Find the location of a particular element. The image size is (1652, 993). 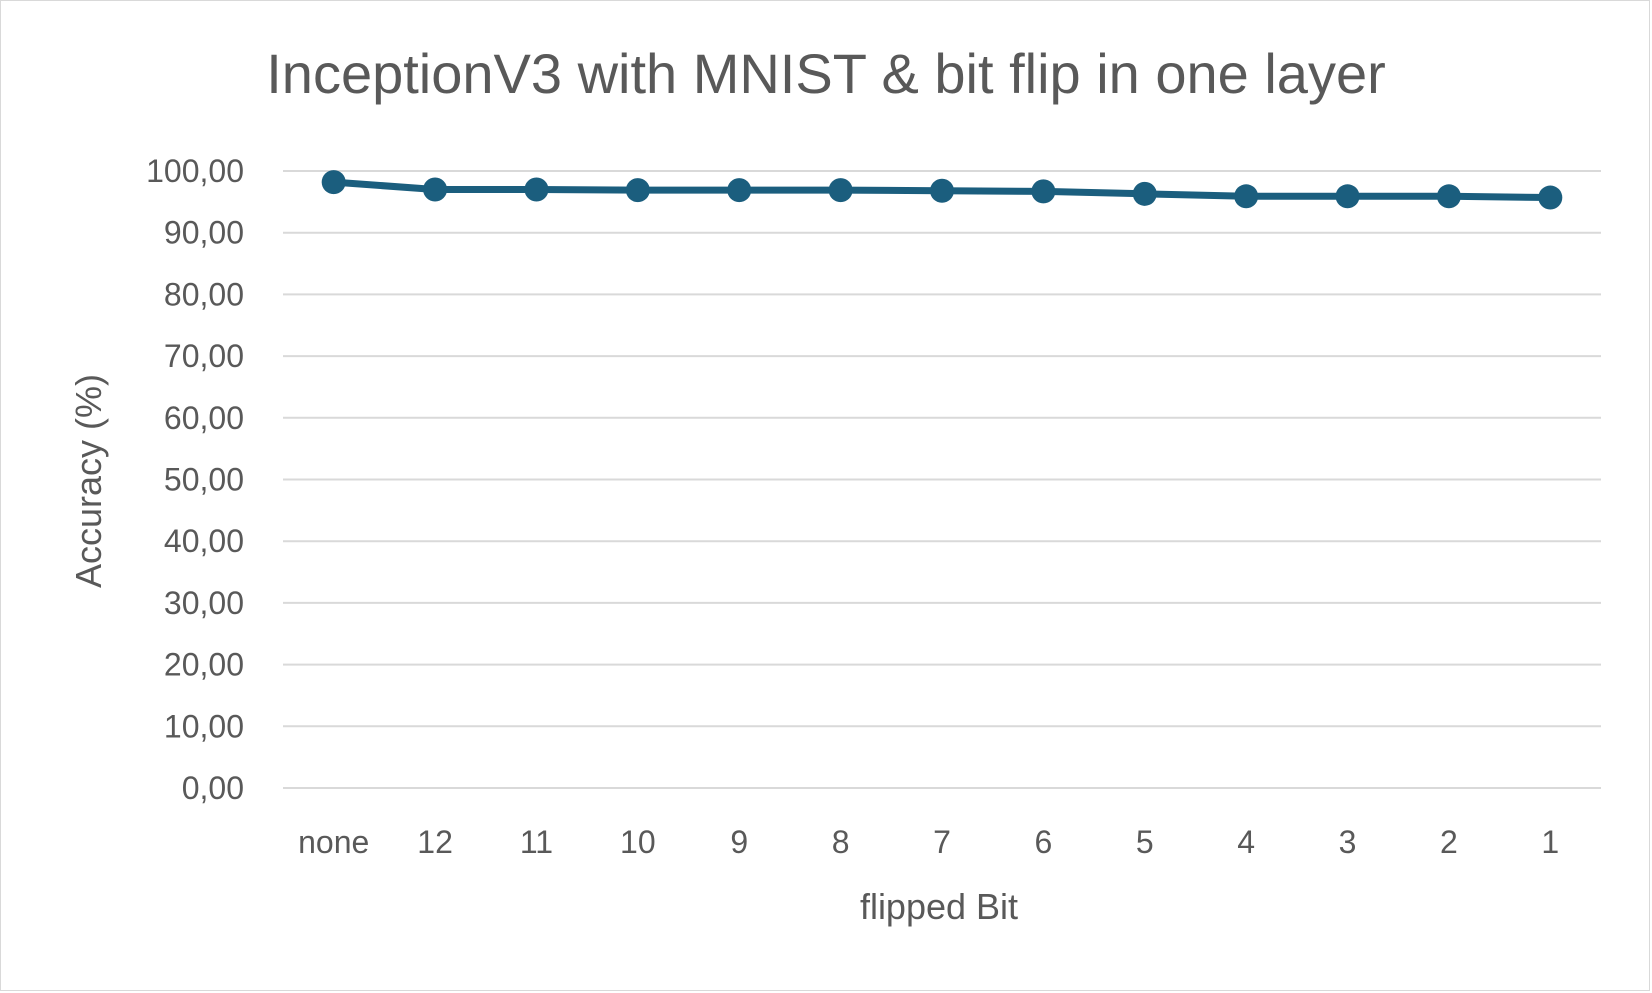

series-layer is located at coordinates (942, 190).